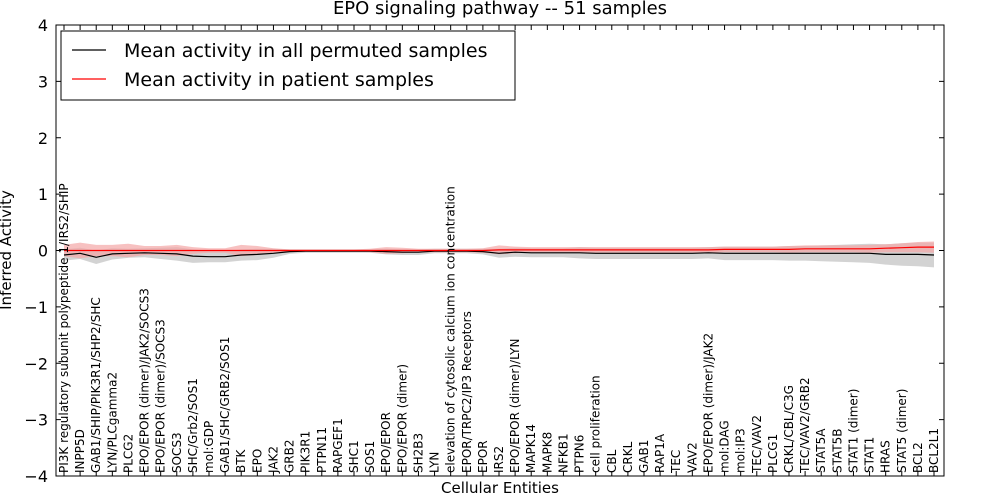 The height and width of the screenshot is (500, 1000). Describe the element at coordinates (279, 80) in the screenshot. I see `legend-label-patient: Mean activity in patient samples` at that location.